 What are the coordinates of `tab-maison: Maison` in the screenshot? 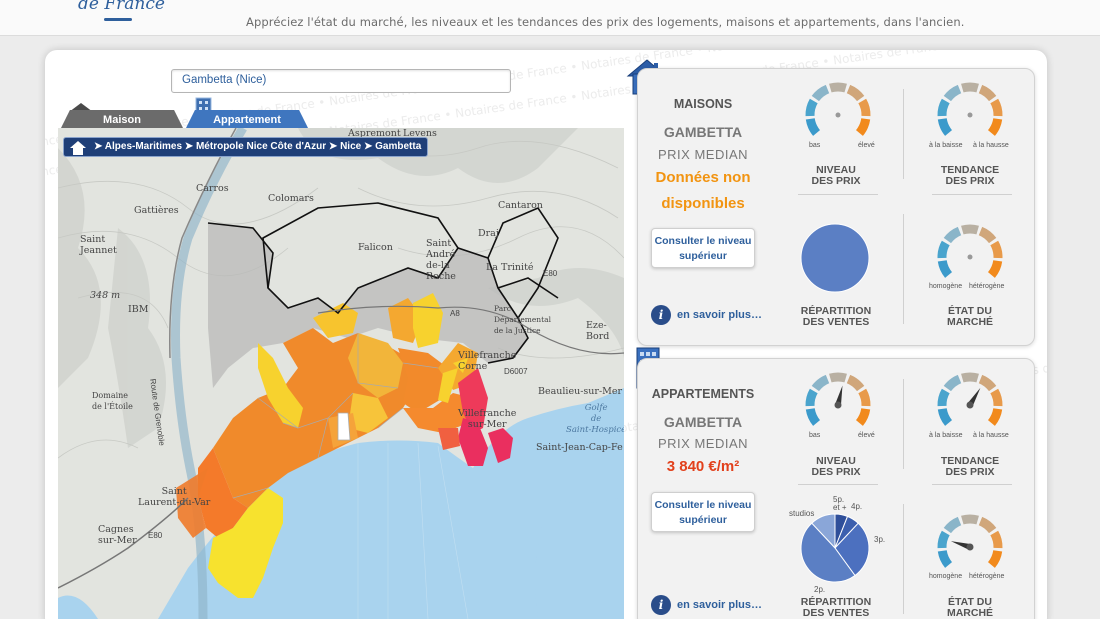 It's located at (122, 120).